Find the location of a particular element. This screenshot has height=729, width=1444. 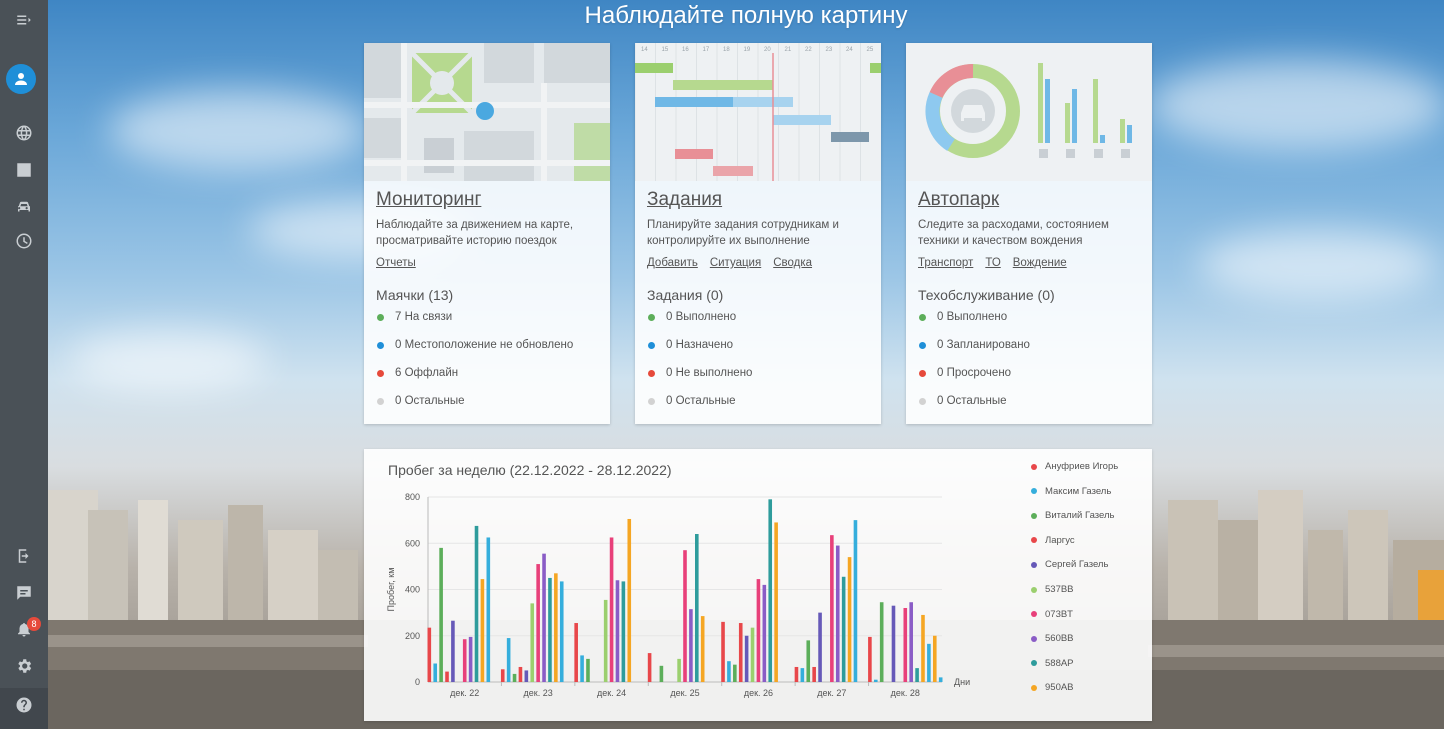

situation-link: Ситуация is located at coordinates (735, 263).